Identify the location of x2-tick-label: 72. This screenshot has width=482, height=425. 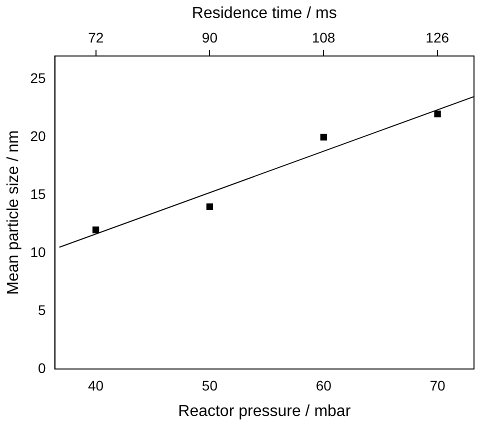
(96, 37).